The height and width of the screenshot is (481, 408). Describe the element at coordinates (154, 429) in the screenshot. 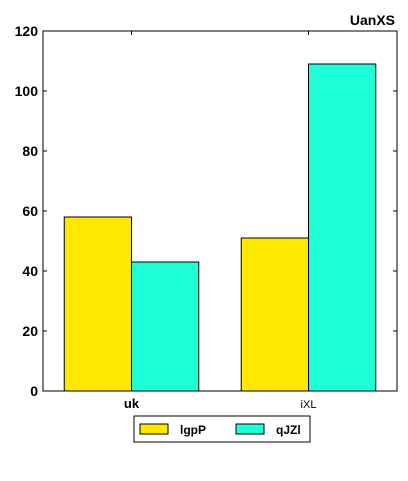

I see `legend-swatch-lgpP` at that location.